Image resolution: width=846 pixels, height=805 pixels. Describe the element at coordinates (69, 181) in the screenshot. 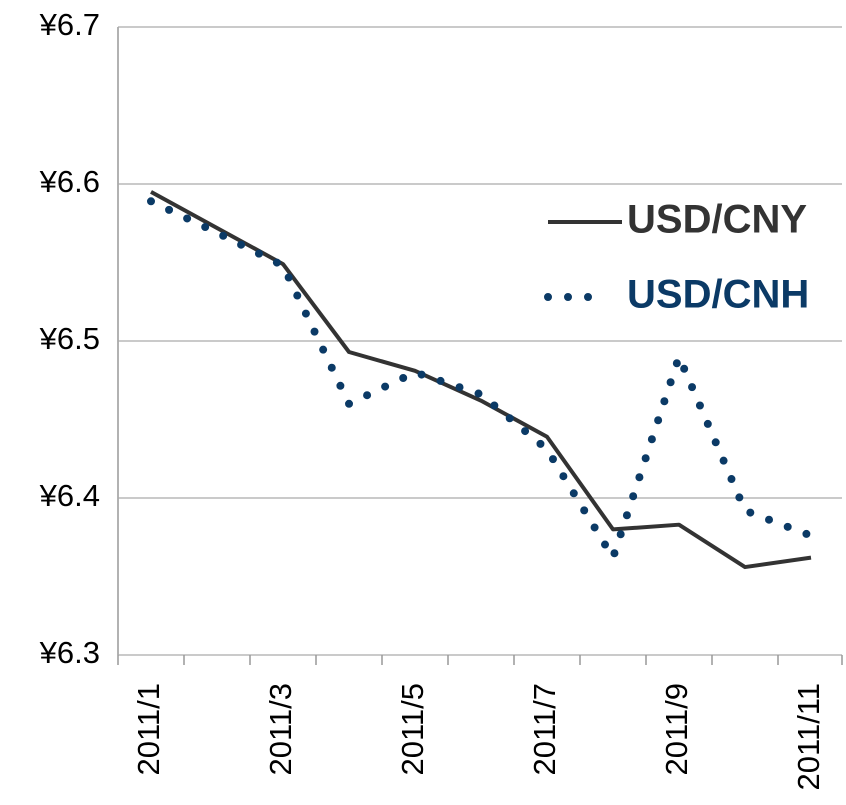

I see `y-tick-label: ¥6.6` at that location.